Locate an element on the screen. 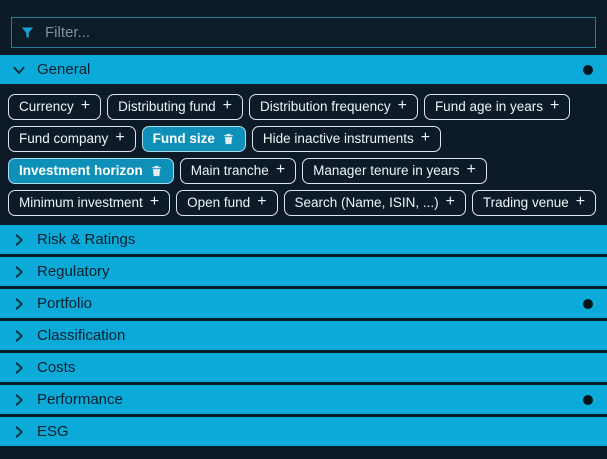 The image size is (607, 459). chip-label: Investment horizon is located at coordinates (81, 171).